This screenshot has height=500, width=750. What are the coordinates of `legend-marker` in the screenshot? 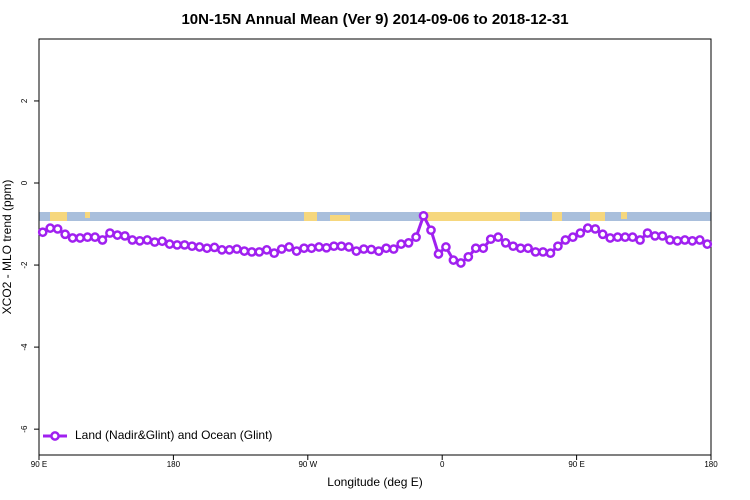 It's located at (55, 436).